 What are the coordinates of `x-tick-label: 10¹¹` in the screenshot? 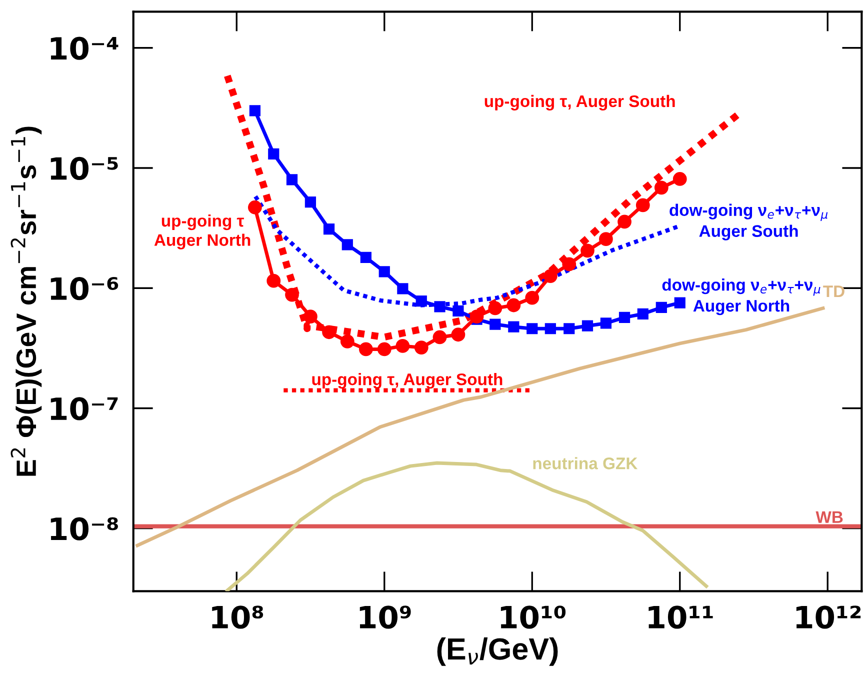 It's located at (680, 617).